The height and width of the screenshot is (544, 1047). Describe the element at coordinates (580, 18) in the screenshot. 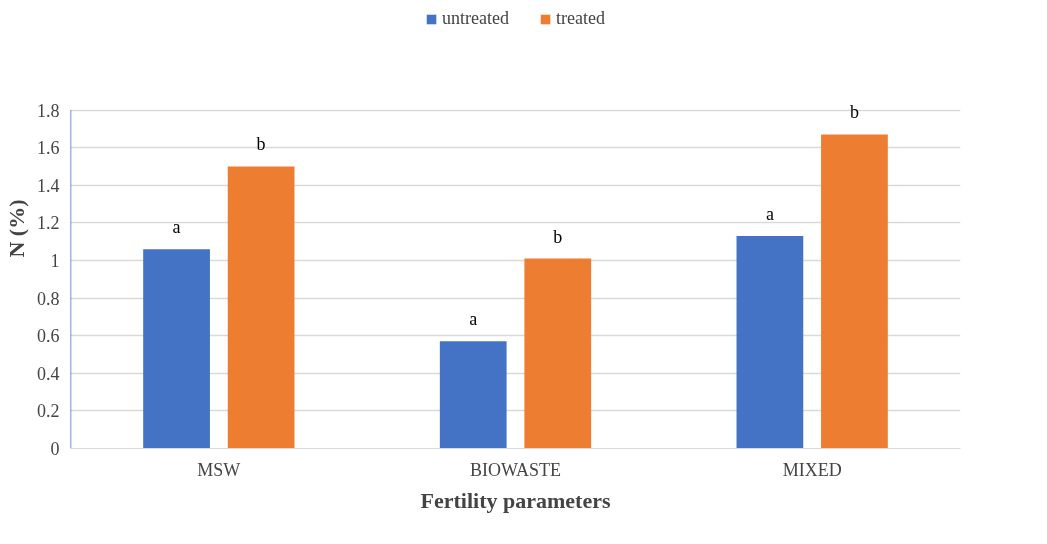

I see `legend-label: treated` at that location.